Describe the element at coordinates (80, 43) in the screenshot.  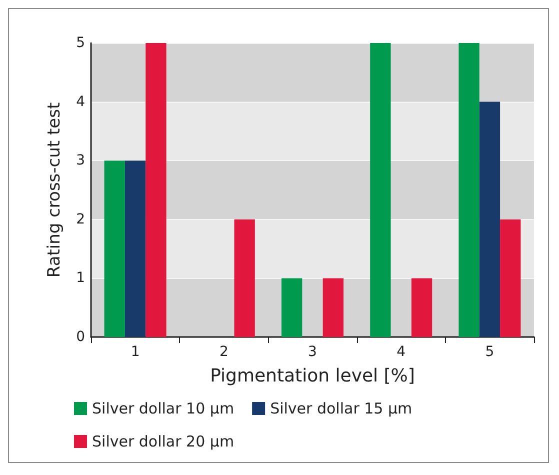
I see `y-tick-label: 5` at that location.